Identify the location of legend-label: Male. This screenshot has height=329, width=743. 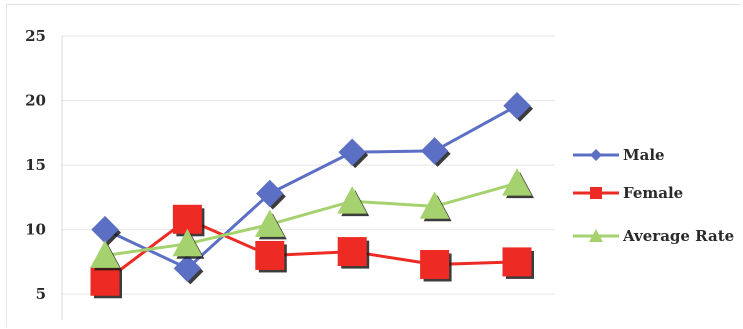
(644, 155).